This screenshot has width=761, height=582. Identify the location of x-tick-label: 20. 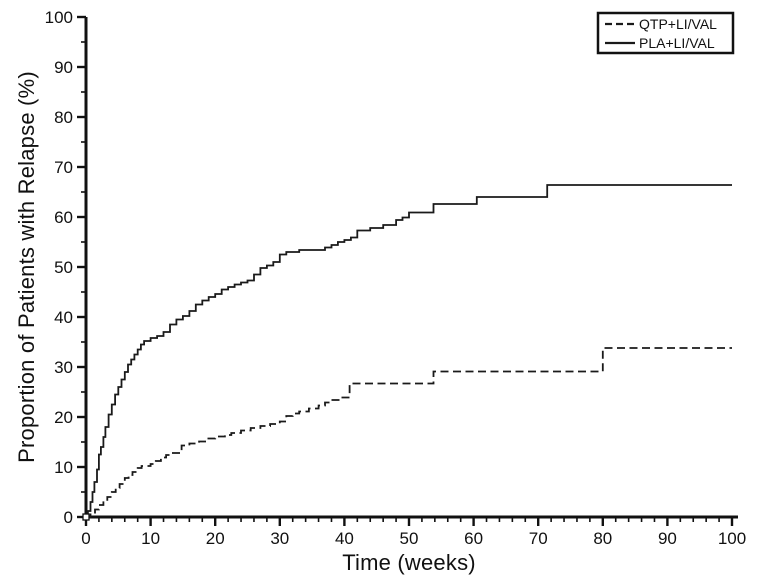
(215, 538).